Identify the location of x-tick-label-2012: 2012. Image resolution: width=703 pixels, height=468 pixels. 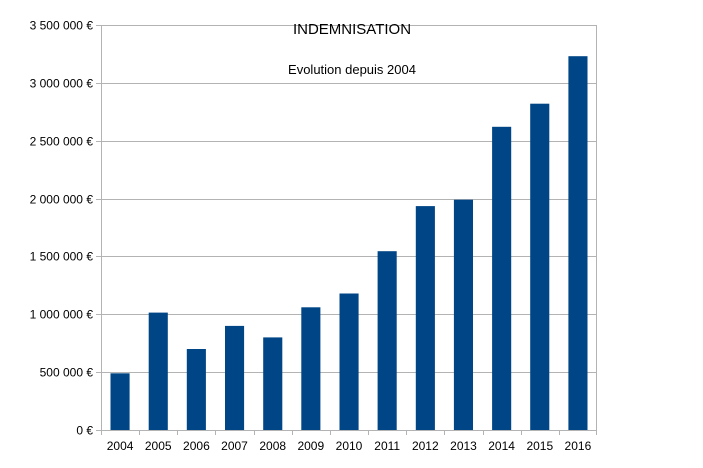
(425, 446).